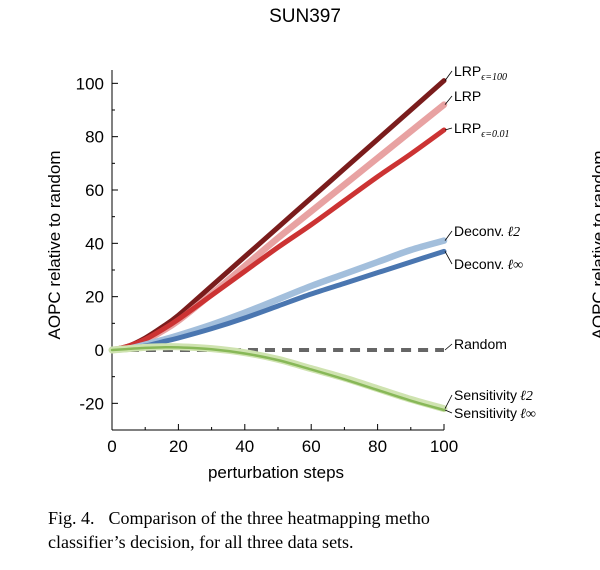 The image size is (600, 570). What do you see at coordinates (99, 350) in the screenshot?
I see `y-tick-label: 0` at bounding box center [99, 350].